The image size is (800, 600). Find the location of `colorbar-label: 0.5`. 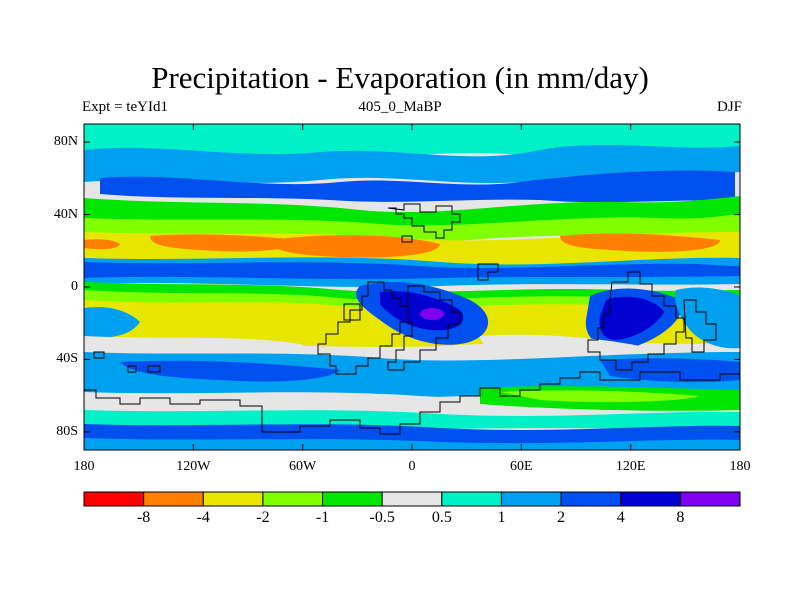

colorbar-label: 0.5 is located at coordinates (441, 517).